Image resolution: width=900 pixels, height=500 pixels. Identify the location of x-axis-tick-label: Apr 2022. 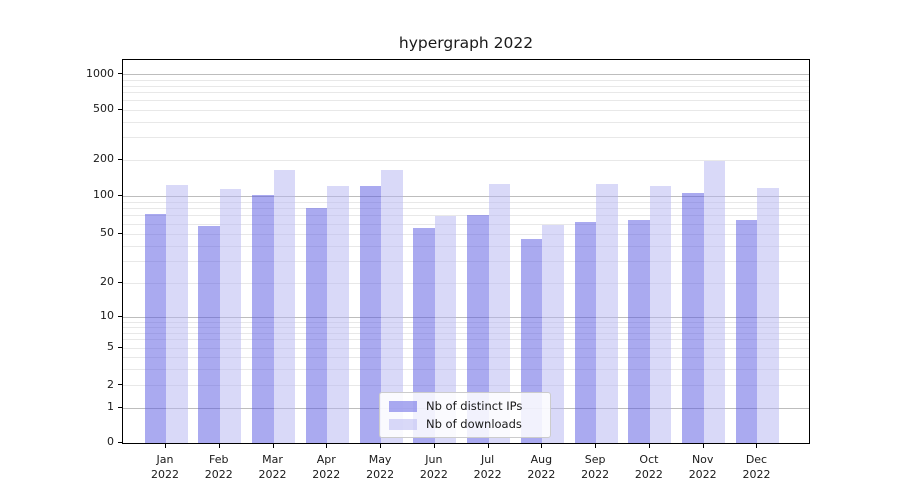
(326, 467).